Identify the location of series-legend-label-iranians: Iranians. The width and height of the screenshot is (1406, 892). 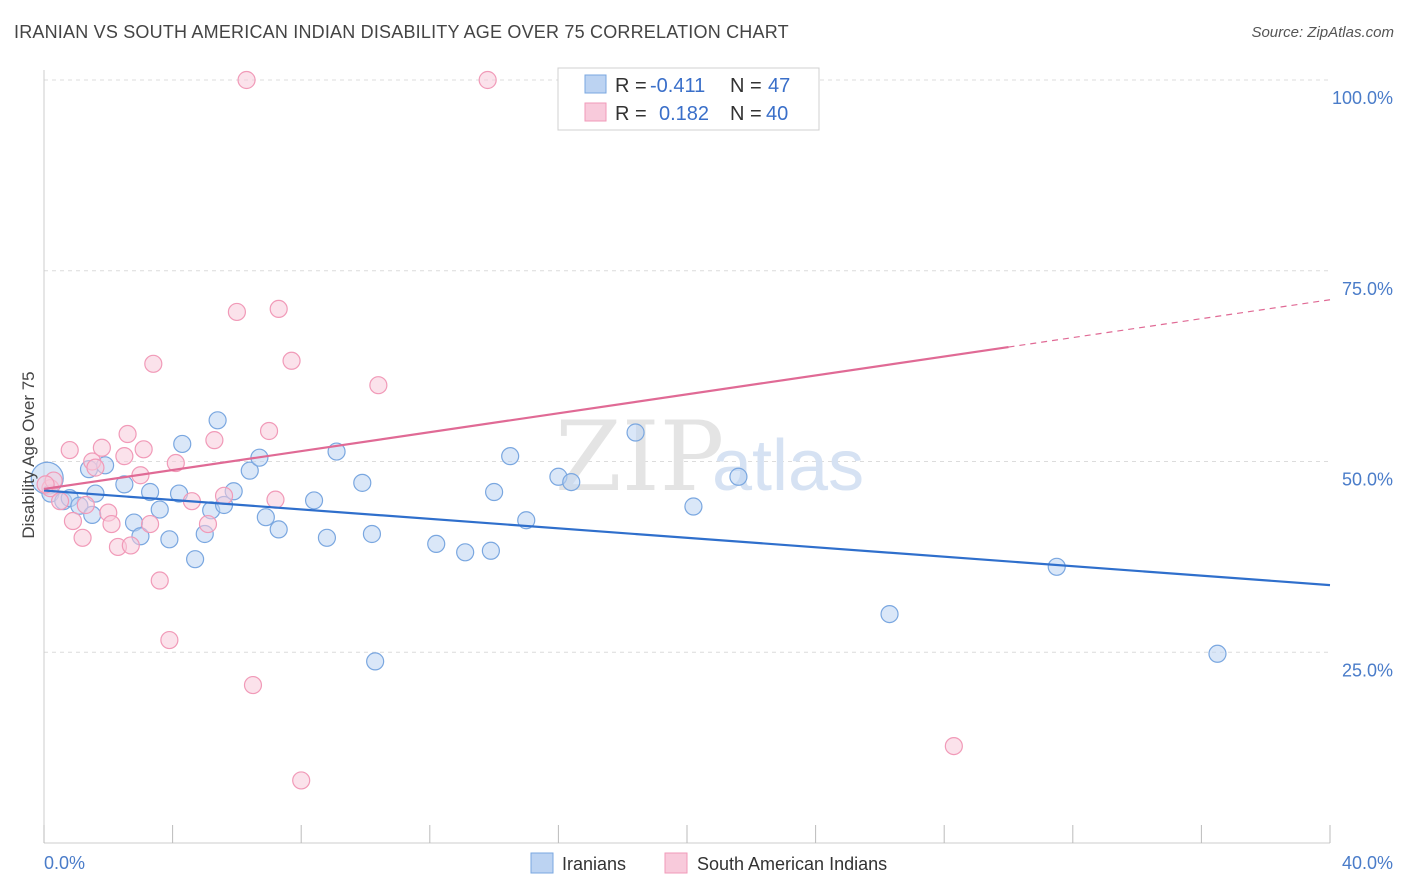
(594, 864).